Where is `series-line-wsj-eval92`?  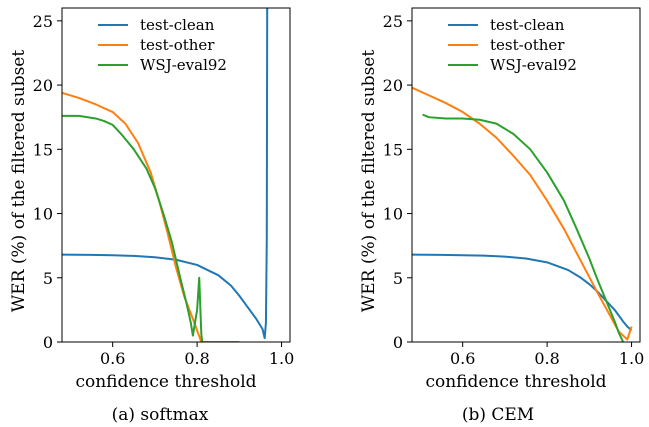
series-line-wsj-eval92 is located at coordinates (133, 228).